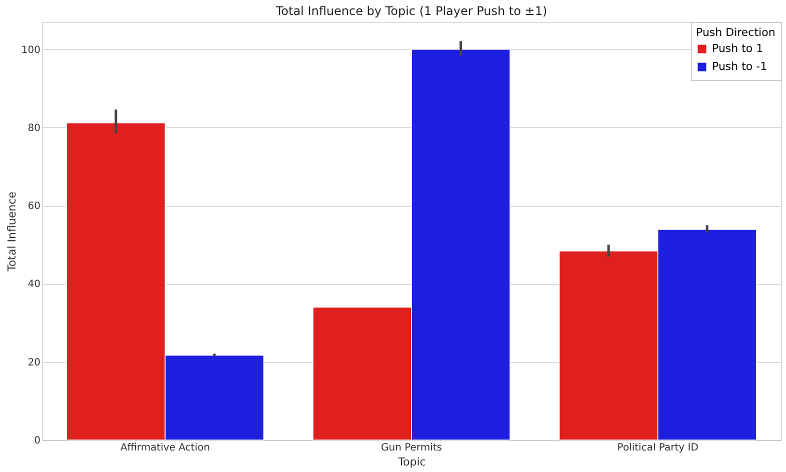 Image resolution: width=786 pixels, height=472 pixels. What do you see at coordinates (37, 441) in the screenshot?
I see `y-tick-label: 0` at bounding box center [37, 441].